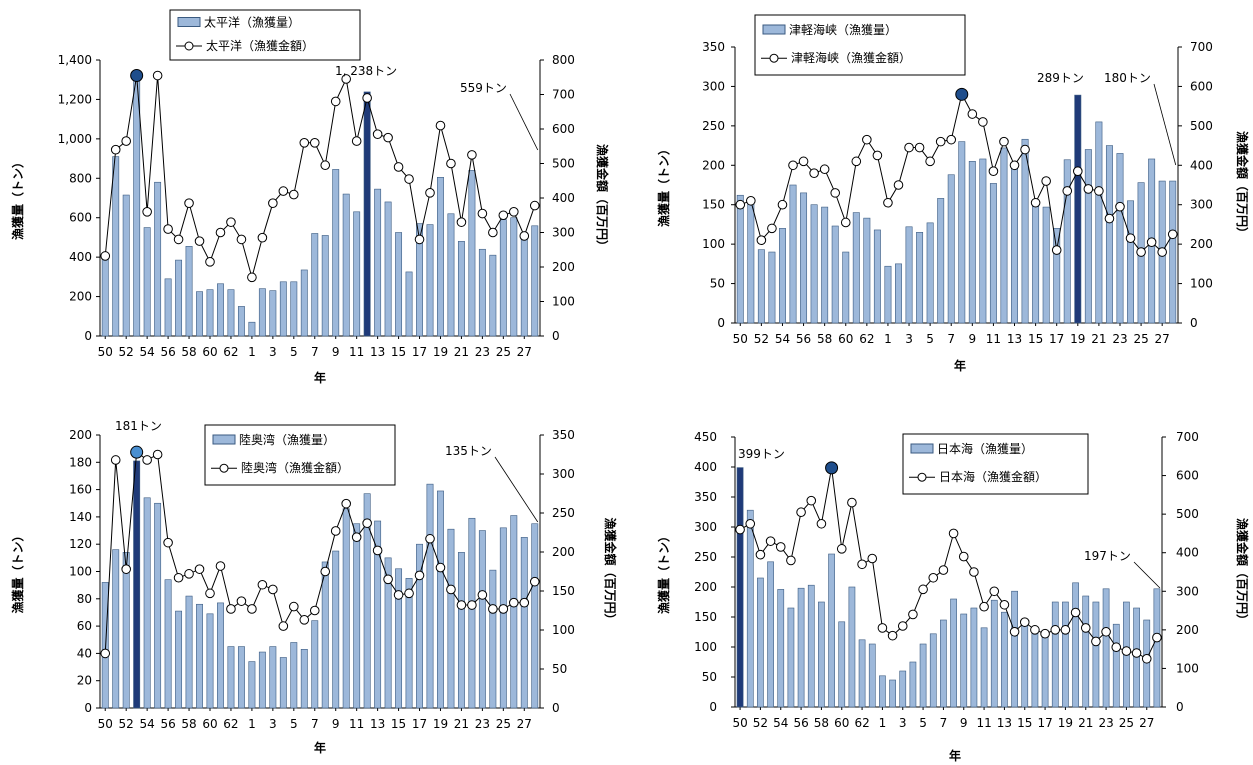 Image resolution: width=1253 pixels, height=765 pixels. Describe the element at coordinates (774, 58) in the screenshot. I see `legend-line-marker` at that location.